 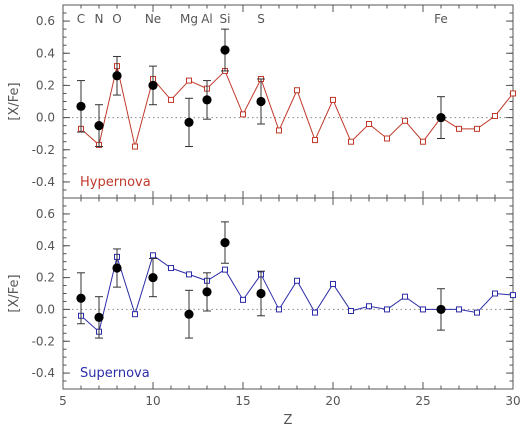 I want to click on element-label: C, so click(x=81, y=19).